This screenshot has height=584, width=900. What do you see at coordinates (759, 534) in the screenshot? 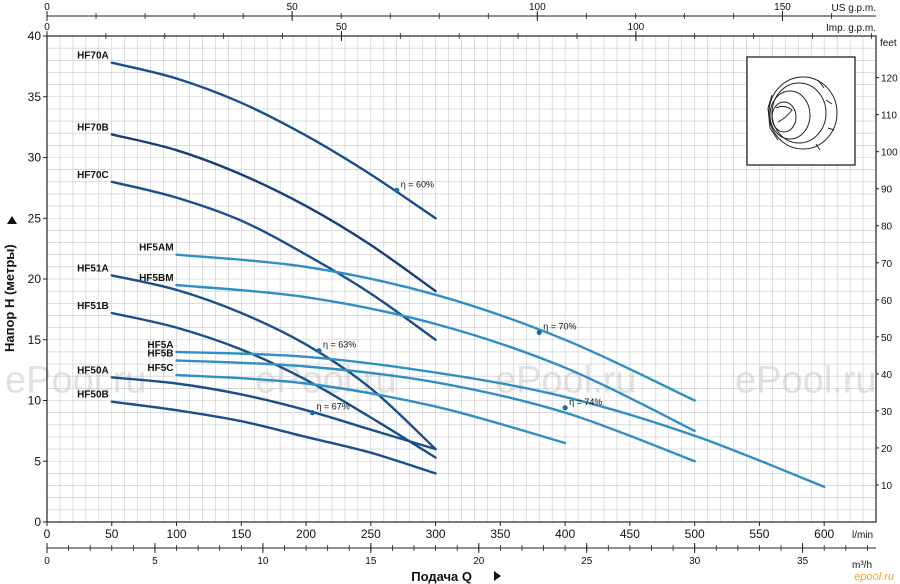
I see `x-tick-label: 550` at bounding box center [759, 534].